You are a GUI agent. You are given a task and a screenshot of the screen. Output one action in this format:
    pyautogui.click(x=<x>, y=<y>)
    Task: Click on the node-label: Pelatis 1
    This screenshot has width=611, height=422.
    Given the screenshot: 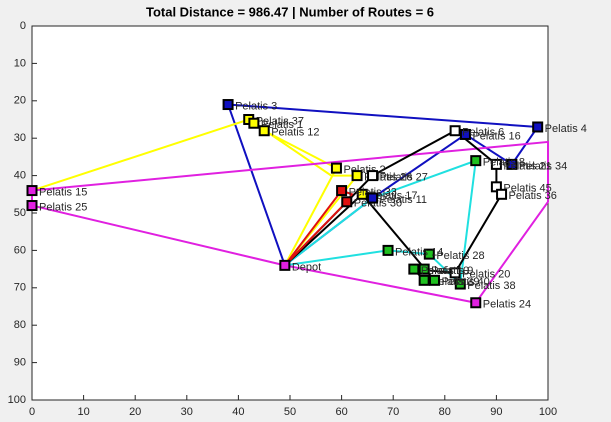 What is the action you would take?
    pyautogui.click(x=282, y=125)
    